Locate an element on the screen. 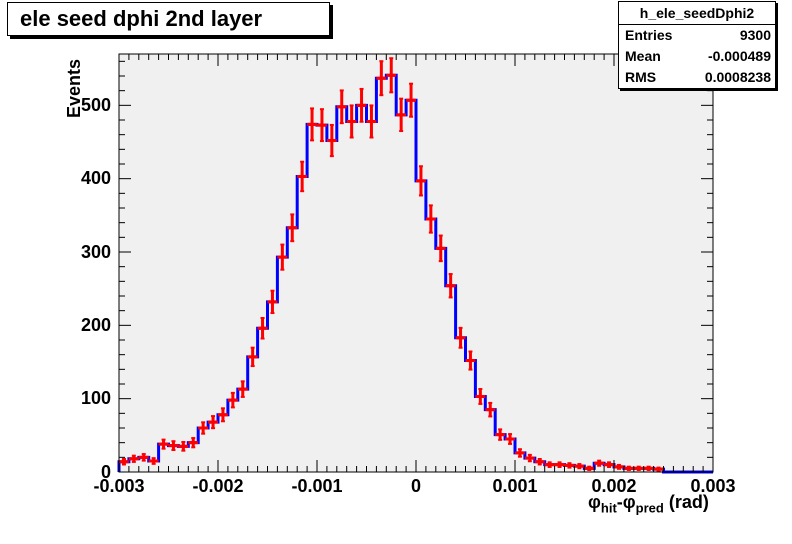 This screenshot has height=544, width=792. x-axis-sub-hit: hit is located at coordinates (608, 508).